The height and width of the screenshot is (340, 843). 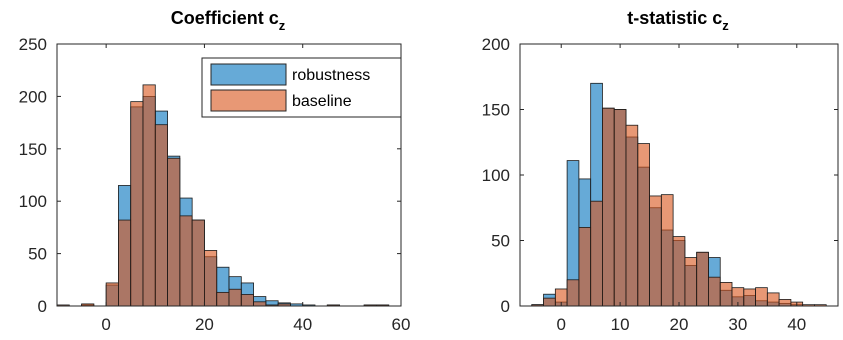 What do you see at coordinates (225, 18) in the screenshot?
I see `title-main: Coefficient c` at bounding box center [225, 18].